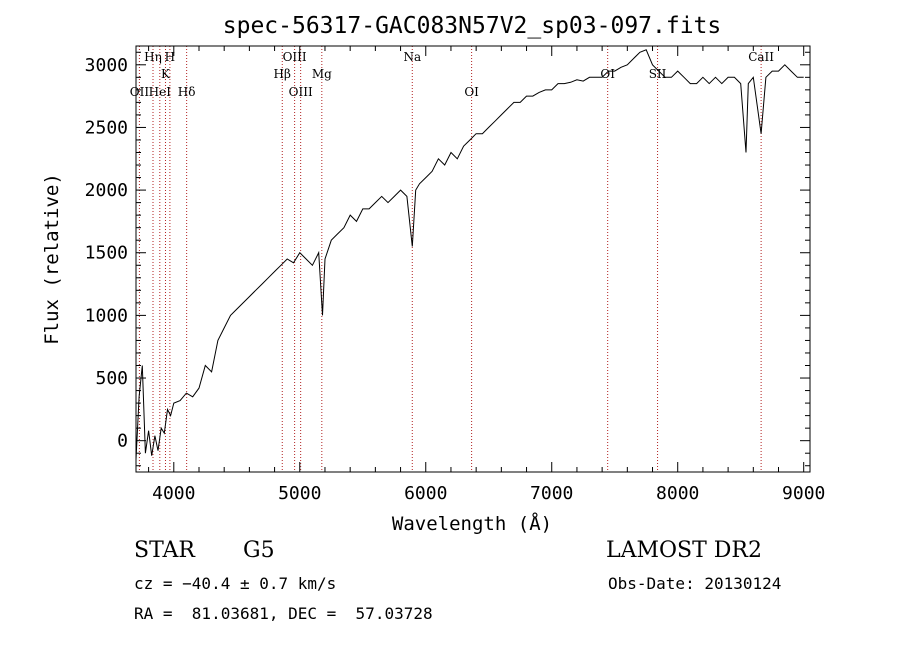  Describe the element at coordinates (122, 441) in the screenshot. I see `y-tick-label: 0` at that location.